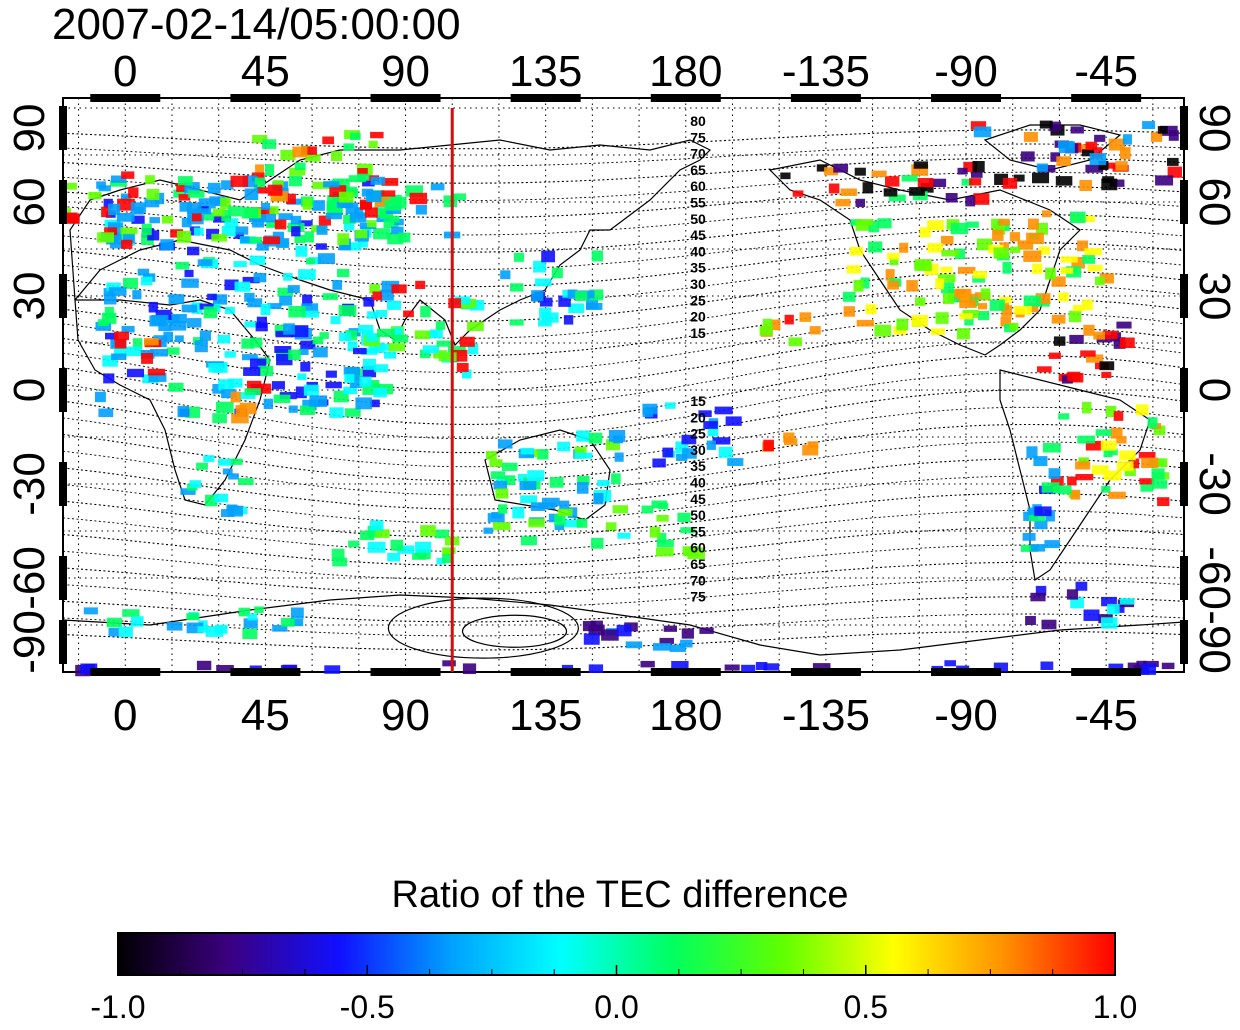 The height and width of the screenshot is (1030, 1240). What do you see at coordinates (613, 995) in the screenshot?
I see `colorbar-ticks: -1.0 -0.5 0.0 0.5 1.0` at bounding box center [613, 995].